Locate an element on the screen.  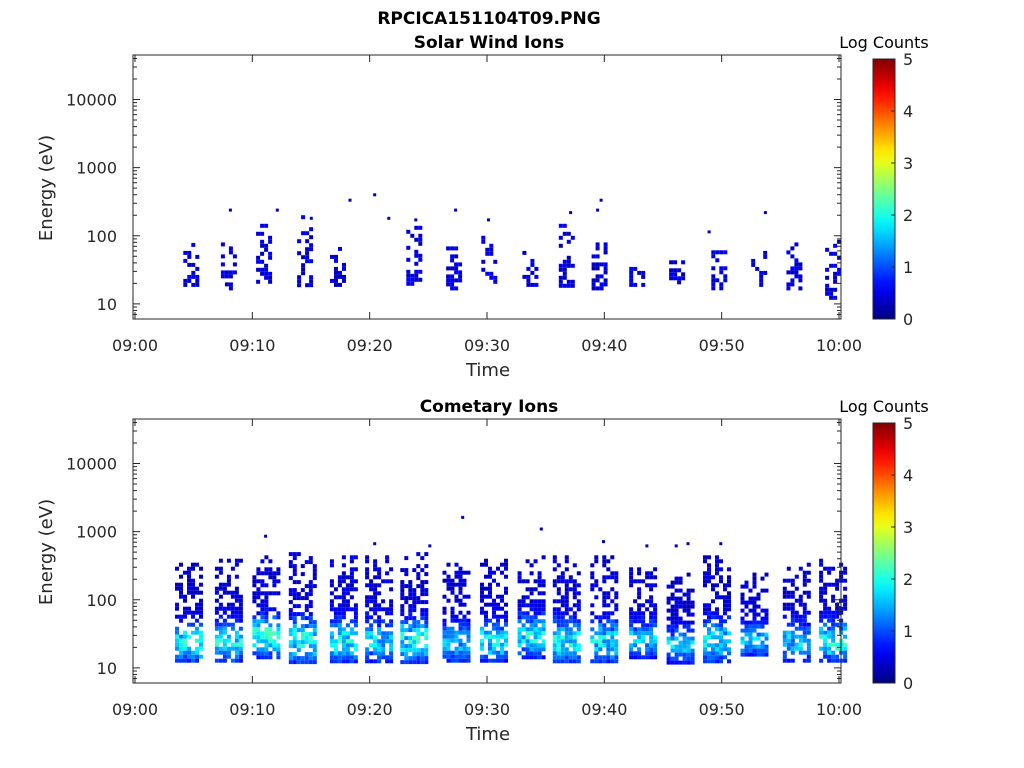
colorbar-gradient is located at coordinates (884, 189).